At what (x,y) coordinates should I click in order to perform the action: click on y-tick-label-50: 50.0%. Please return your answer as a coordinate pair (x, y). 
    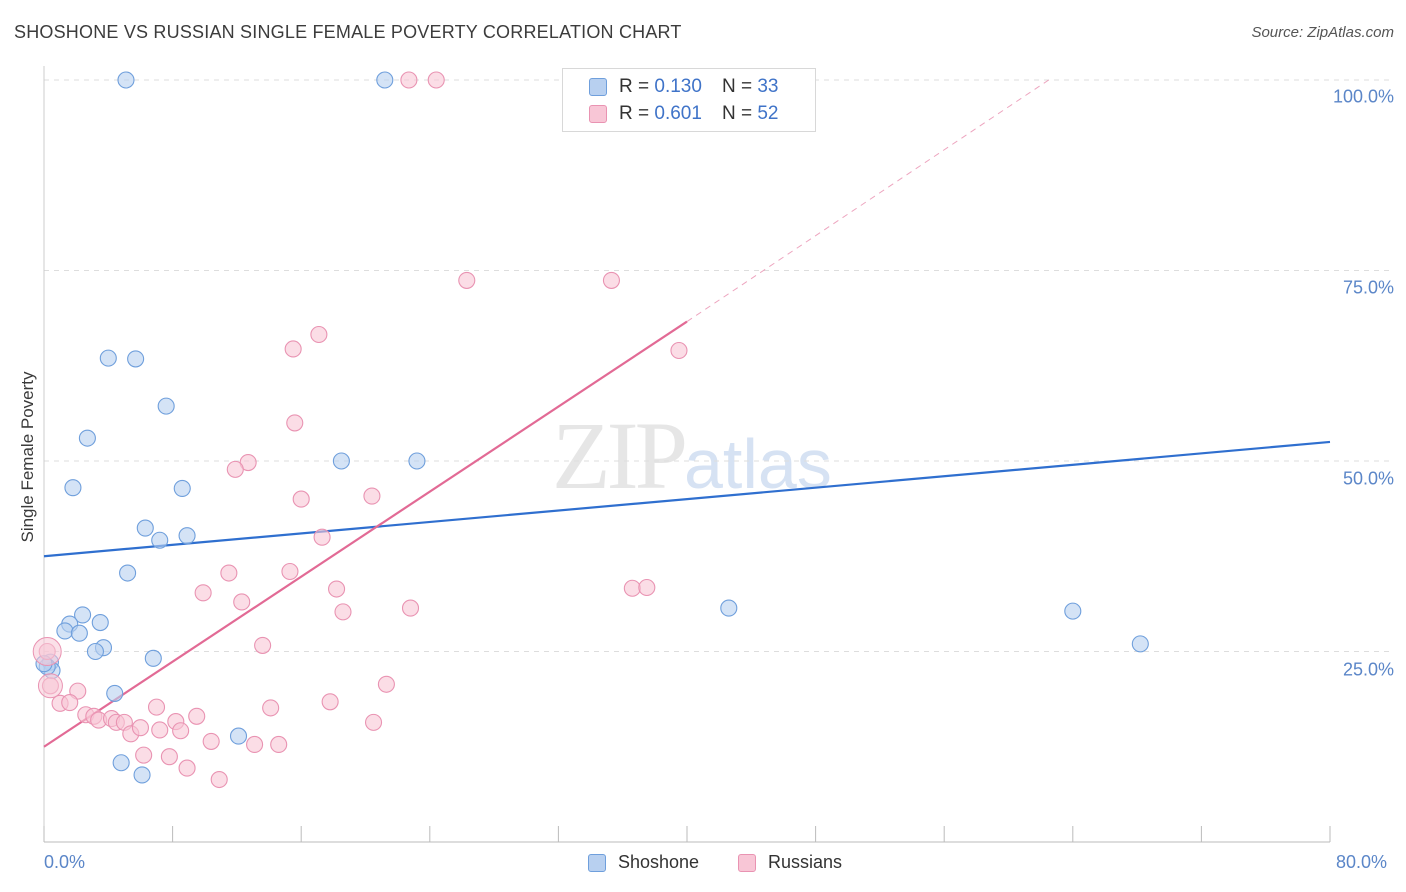
    Looking at the image, I should click on (1368, 478).